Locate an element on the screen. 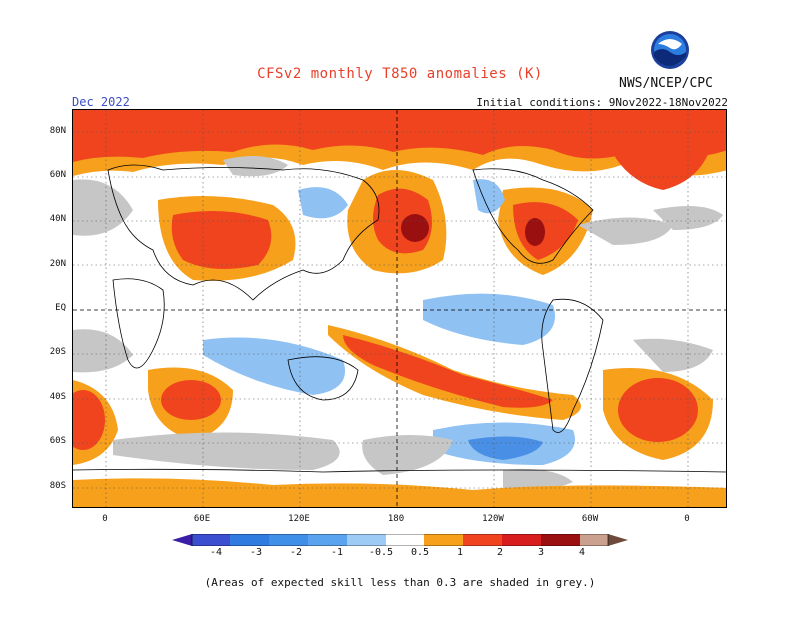  lon-label: 180 is located at coordinates (396, 519).